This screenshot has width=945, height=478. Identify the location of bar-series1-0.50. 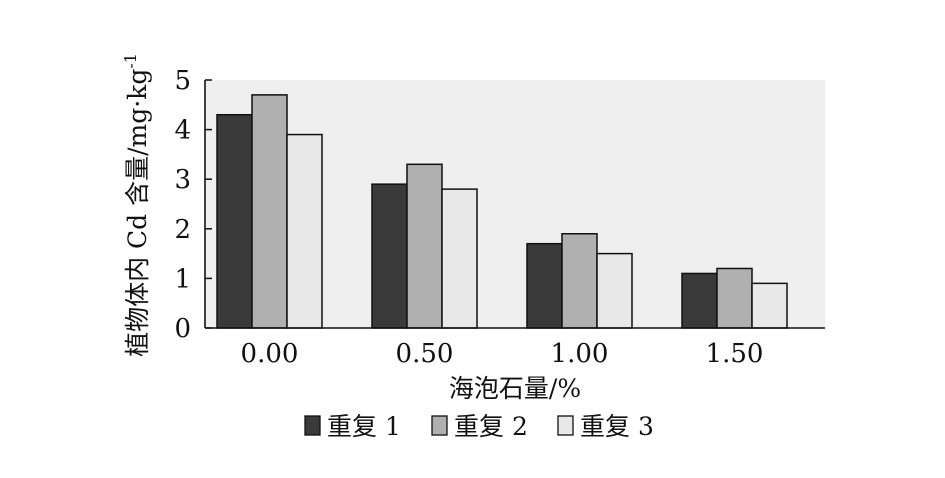
(389, 256).